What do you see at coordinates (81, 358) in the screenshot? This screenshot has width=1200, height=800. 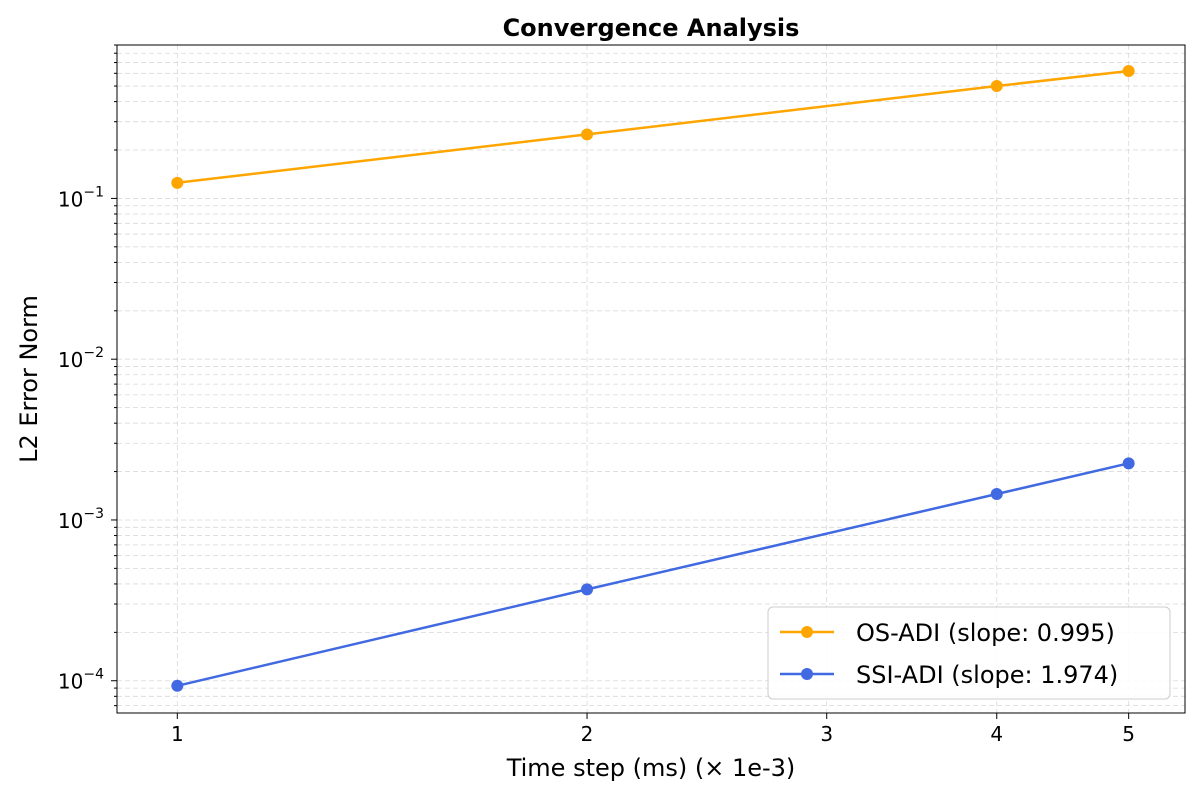 I see `y-tick-label: 10⁻²` at bounding box center [81, 358].